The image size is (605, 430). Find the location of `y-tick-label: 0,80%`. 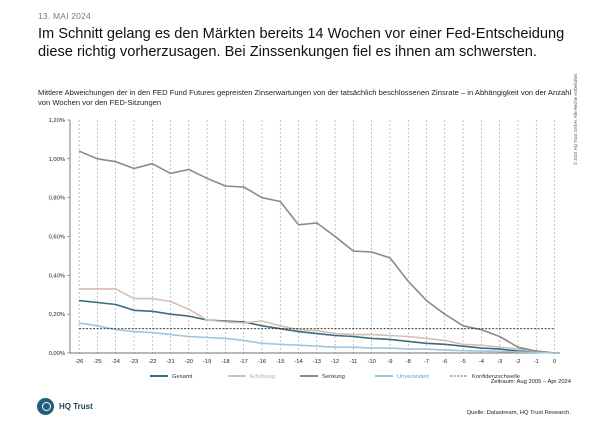

y-tick-label: 0,80% is located at coordinates (57, 199).